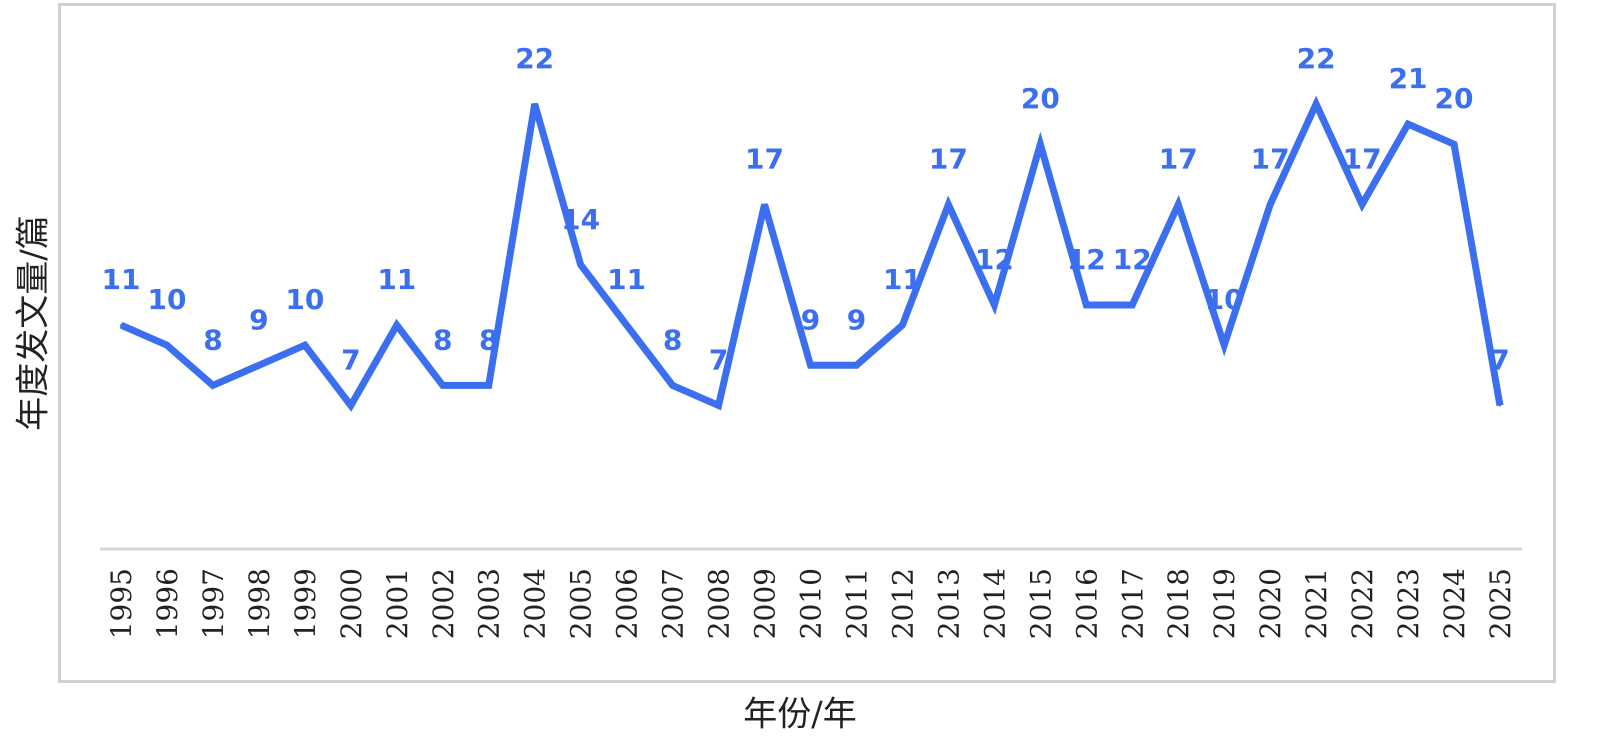 The height and width of the screenshot is (747, 1600). I want to click on data-label-2016: 12, so click(1086, 259).